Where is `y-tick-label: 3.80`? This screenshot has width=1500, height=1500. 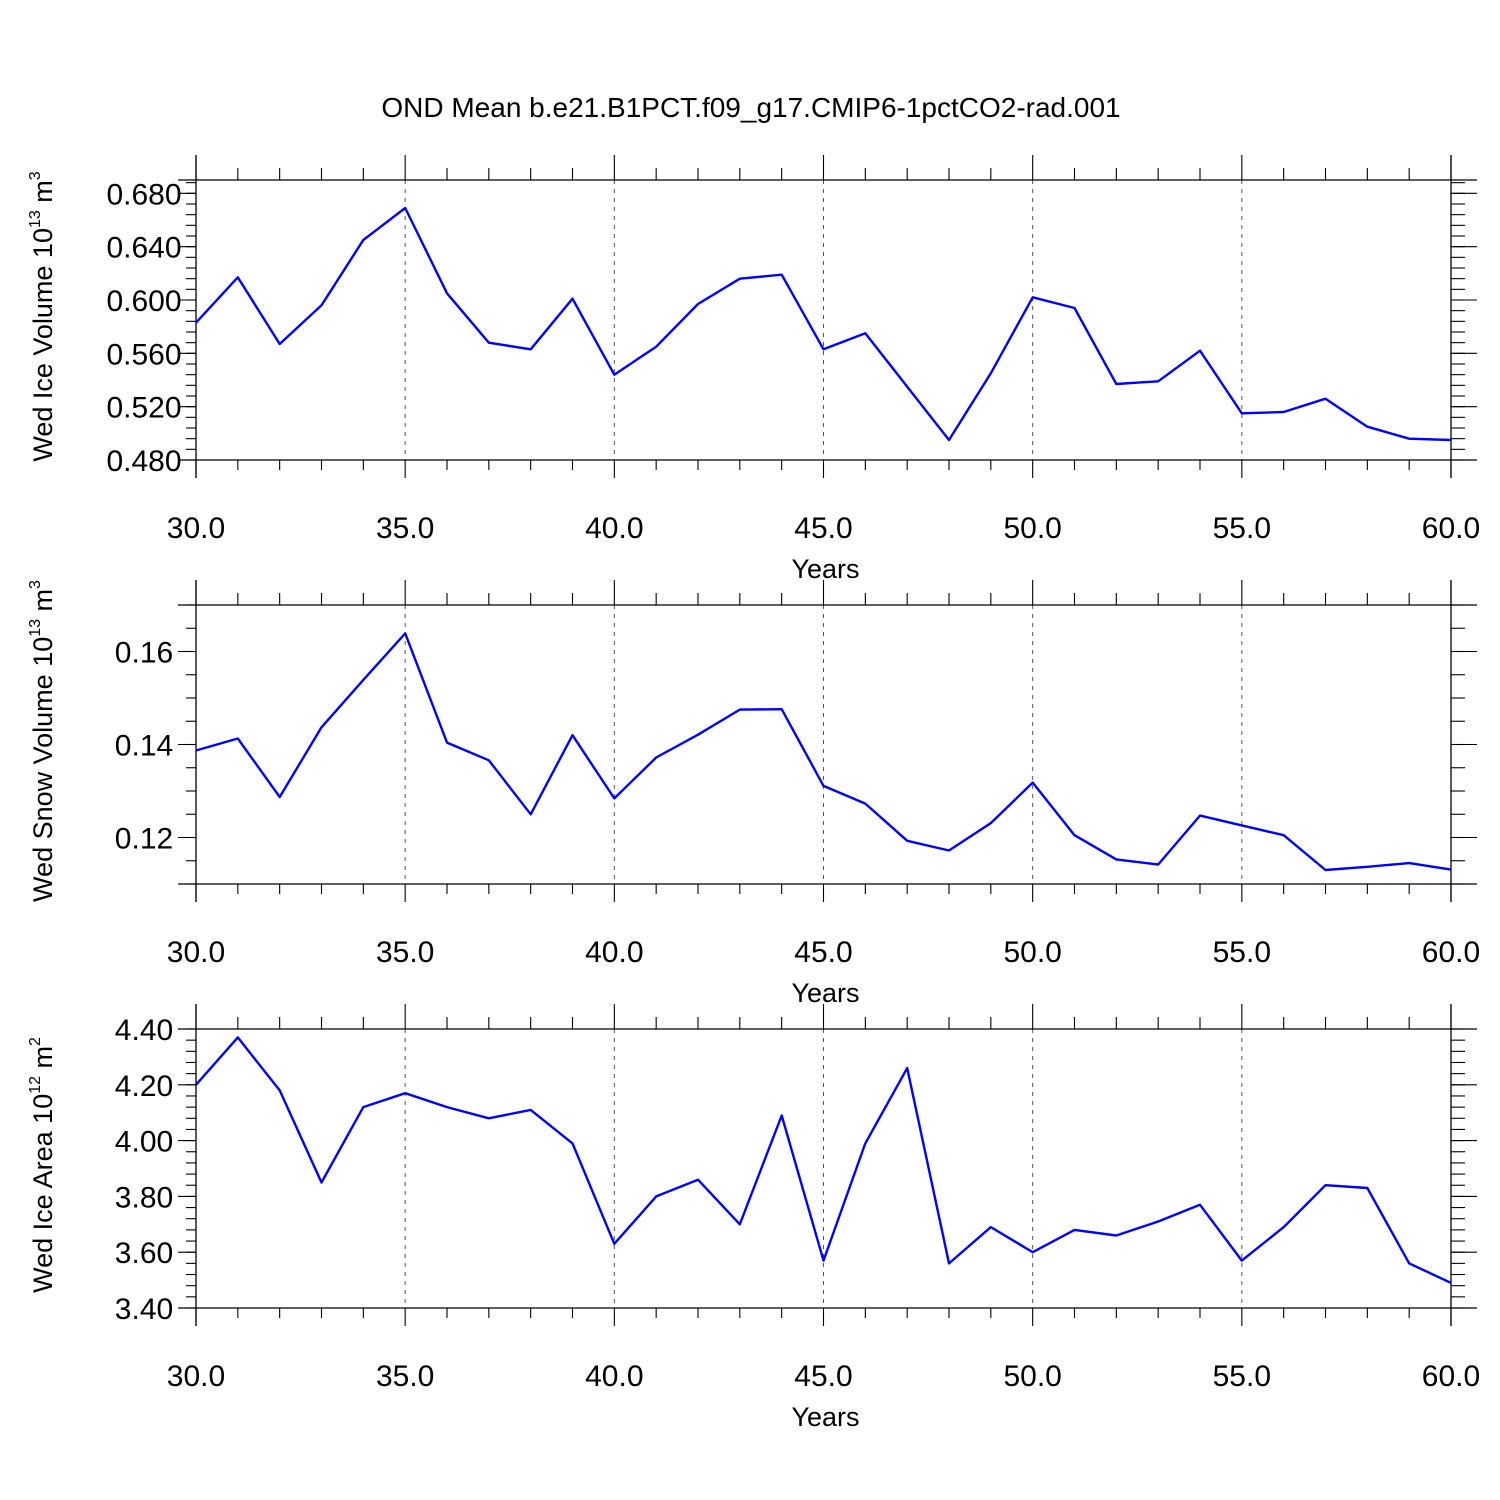
y-tick-label: 3.80 is located at coordinates (144, 1197).